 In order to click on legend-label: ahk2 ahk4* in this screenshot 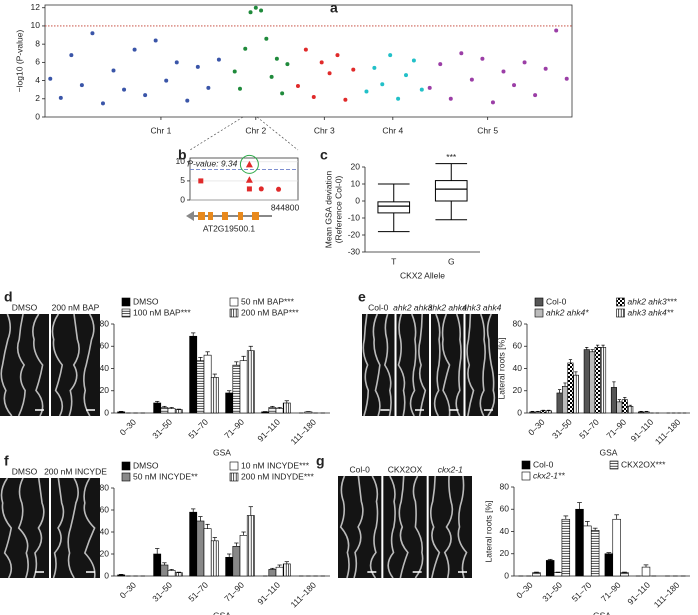, I will do `click(567, 312)`.